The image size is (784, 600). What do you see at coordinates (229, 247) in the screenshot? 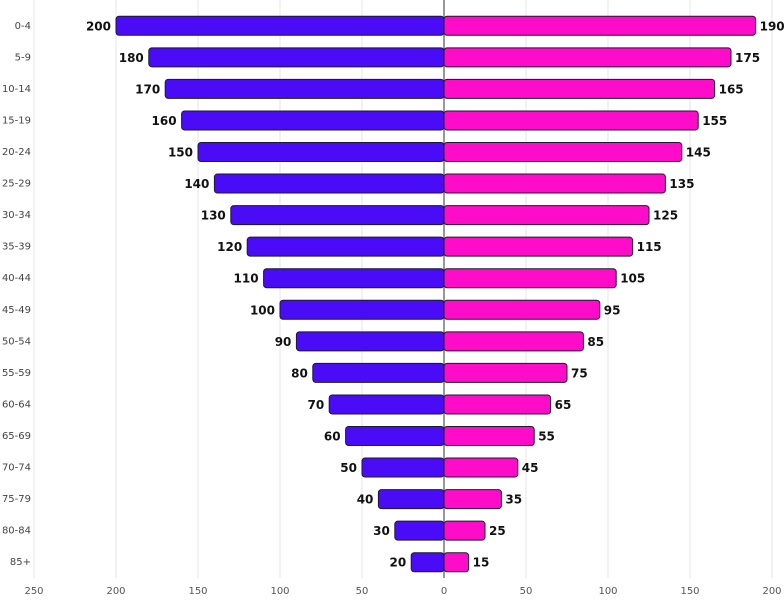
I see `value-label: 120` at bounding box center [229, 247].